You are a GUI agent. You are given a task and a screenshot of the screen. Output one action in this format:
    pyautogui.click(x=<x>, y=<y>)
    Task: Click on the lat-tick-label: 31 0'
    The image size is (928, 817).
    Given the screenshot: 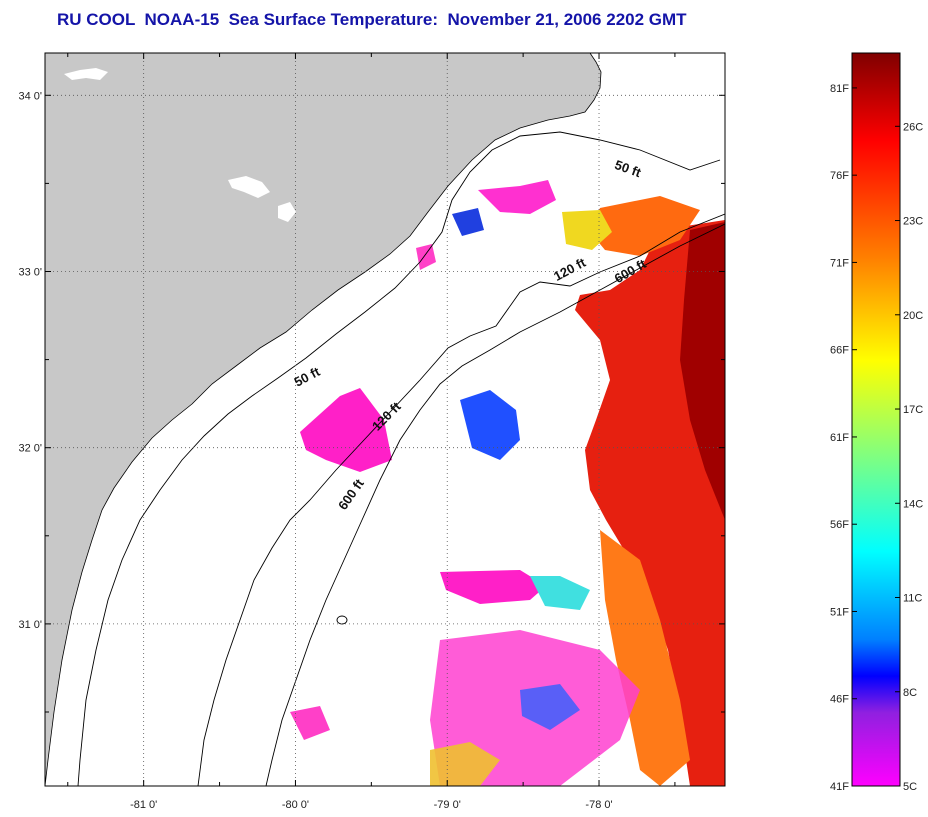 What is the action you would take?
    pyautogui.click(x=30, y=625)
    